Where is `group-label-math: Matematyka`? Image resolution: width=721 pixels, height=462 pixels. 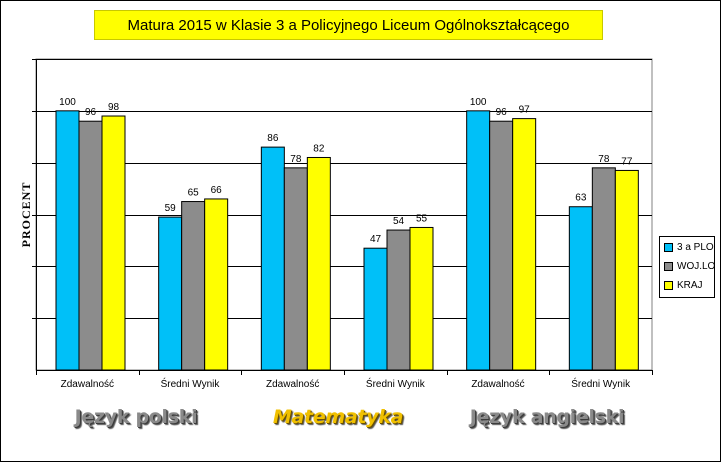 group-label-math: Matematyka is located at coordinates (338, 417).